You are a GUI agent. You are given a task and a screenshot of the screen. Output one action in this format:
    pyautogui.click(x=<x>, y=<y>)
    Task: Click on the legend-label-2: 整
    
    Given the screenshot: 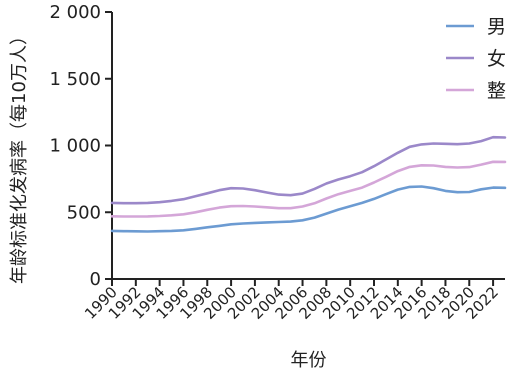 What is the action you would take?
    pyautogui.click(x=496, y=91)
    